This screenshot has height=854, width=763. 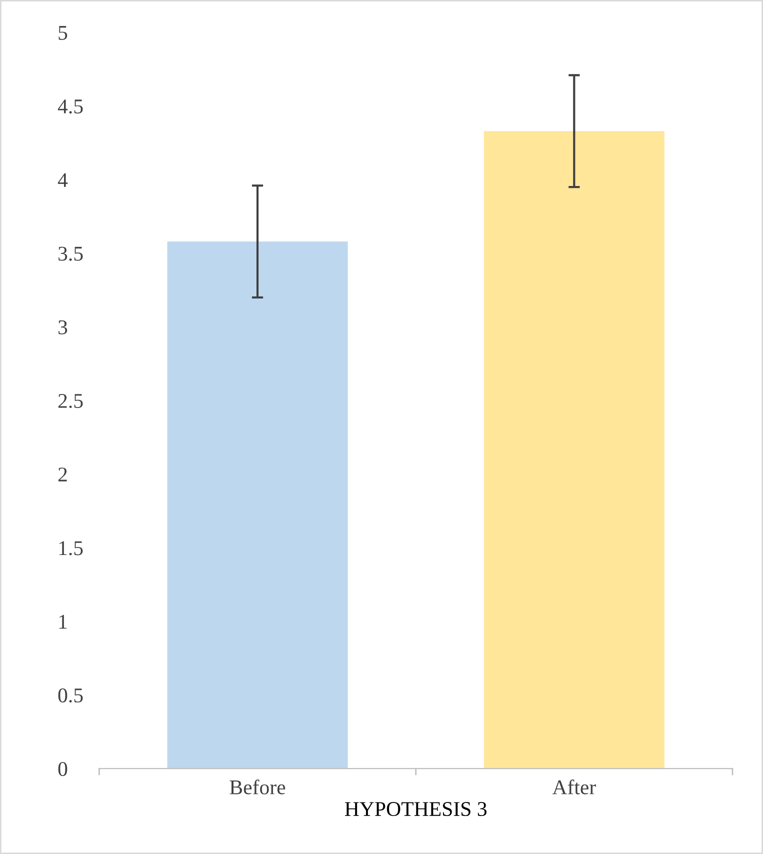 What do you see at coordinates (63, 33) in the screenshot?
I see `y-tick-label: 5` at bounding box center [63, 33].